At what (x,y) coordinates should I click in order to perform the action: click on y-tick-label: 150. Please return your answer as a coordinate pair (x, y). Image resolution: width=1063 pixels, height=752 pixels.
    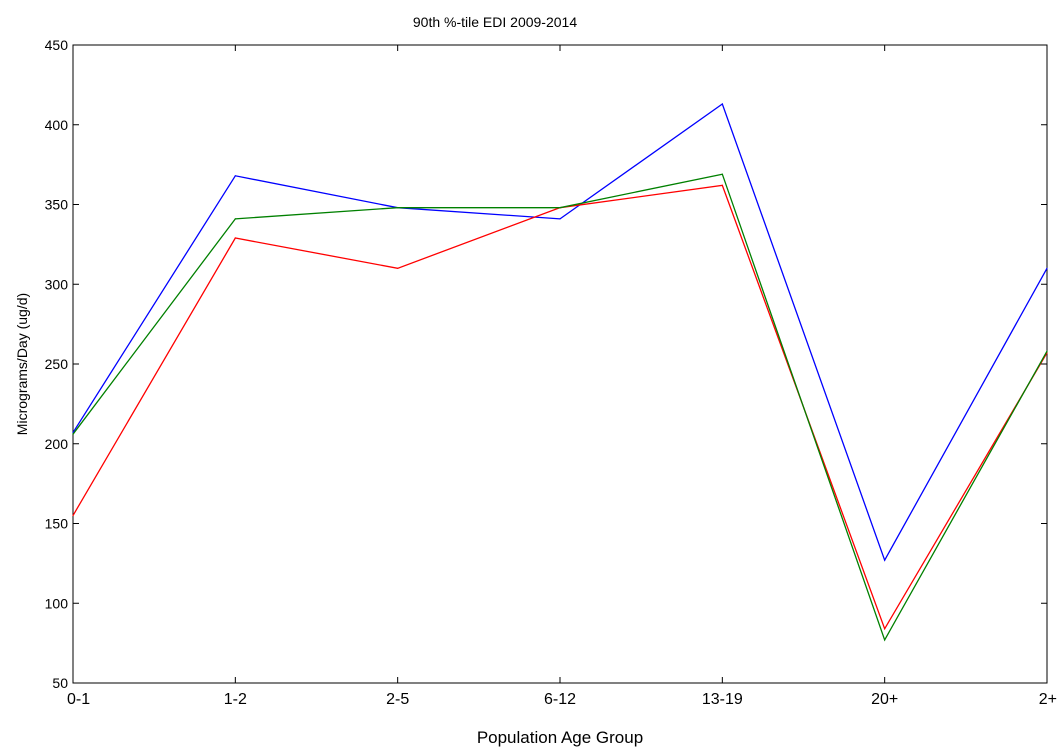
    Looking at the image, I should click on (57, 524).